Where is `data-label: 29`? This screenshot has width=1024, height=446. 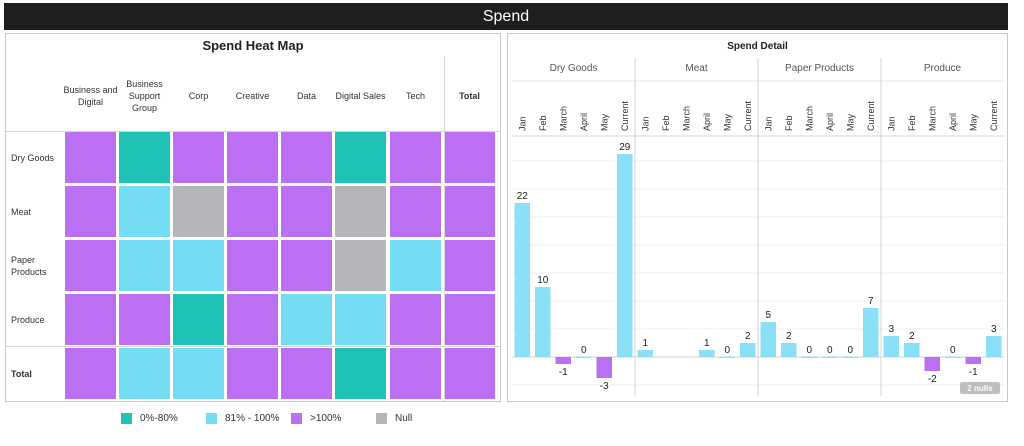
data-label: 29 is located at coordinates (625, 147).